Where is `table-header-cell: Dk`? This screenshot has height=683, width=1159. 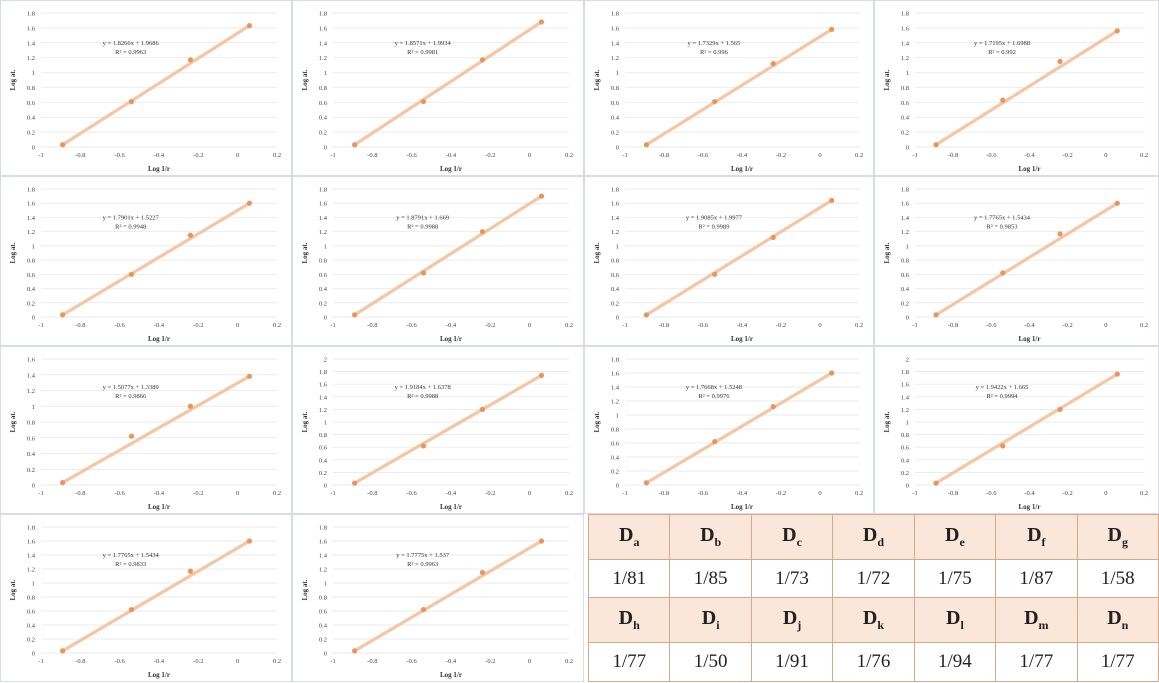
table-header-cell: Dk is located at coordinates (873, 620).